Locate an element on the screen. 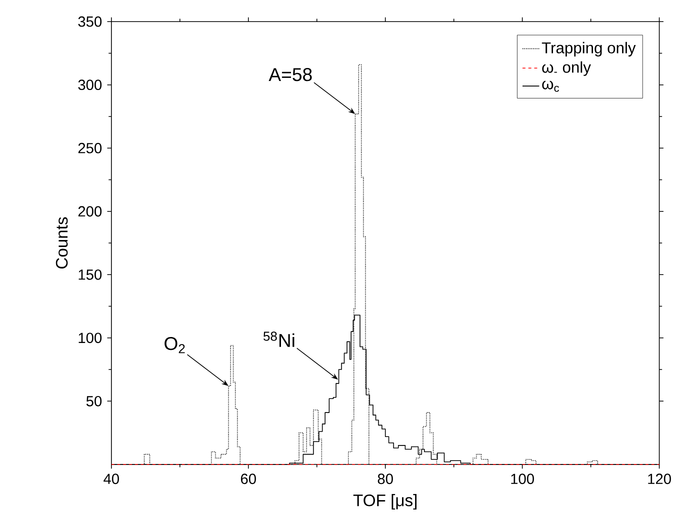  legend-label: ω$_{-}$ only is located at coordinates (566, 68).